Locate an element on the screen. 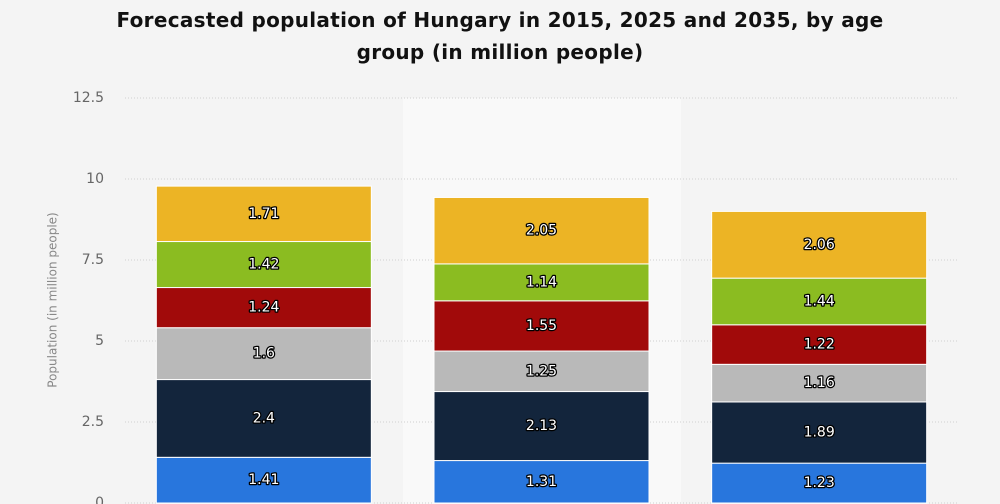  data-label: 1.14 is located at coordinates (541, 282).